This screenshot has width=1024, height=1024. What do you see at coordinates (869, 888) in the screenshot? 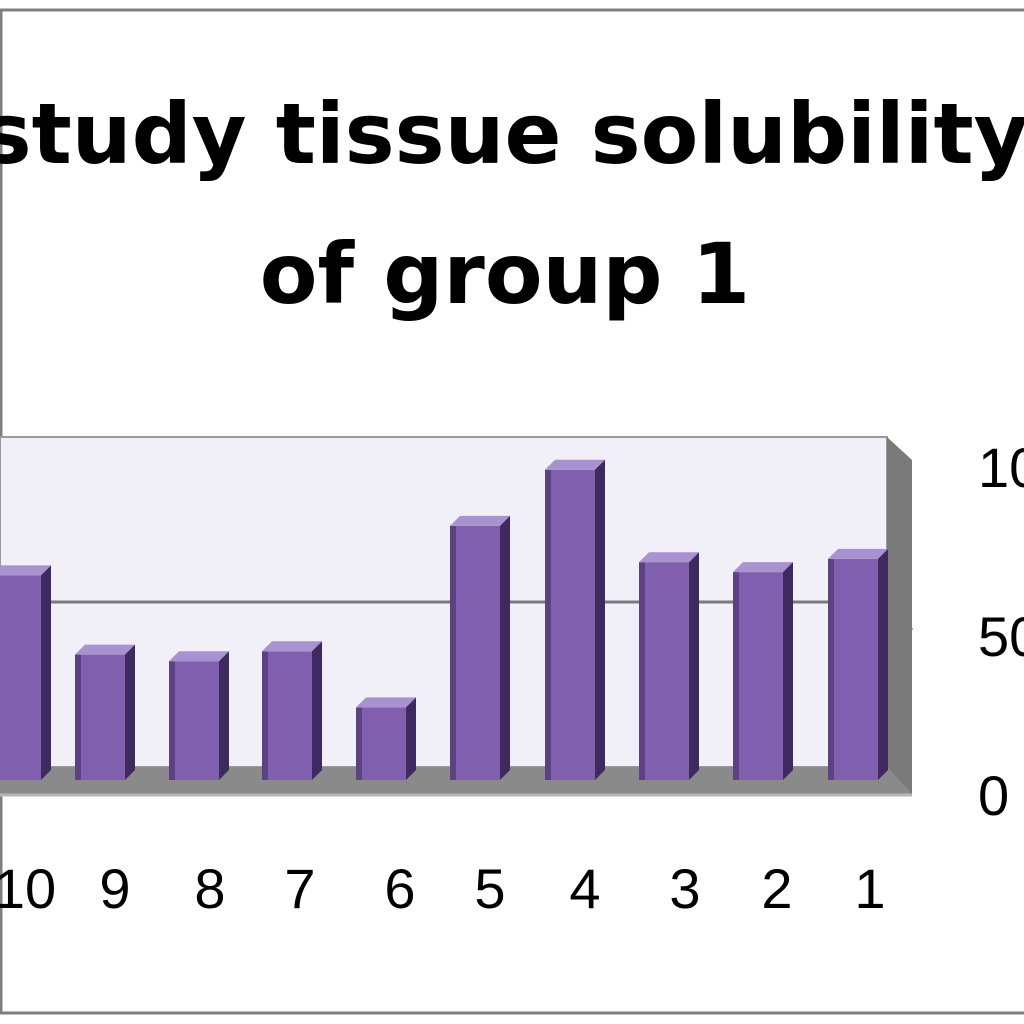
I see `x-tick-label: 1` at bounding box center [869, 888].